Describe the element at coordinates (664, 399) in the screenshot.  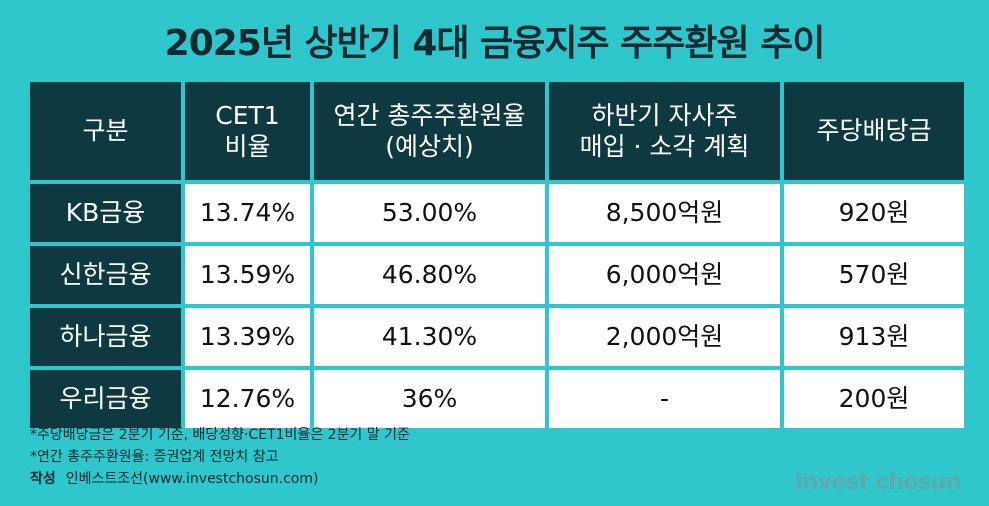
I see `buyback-cell: -` at that location.